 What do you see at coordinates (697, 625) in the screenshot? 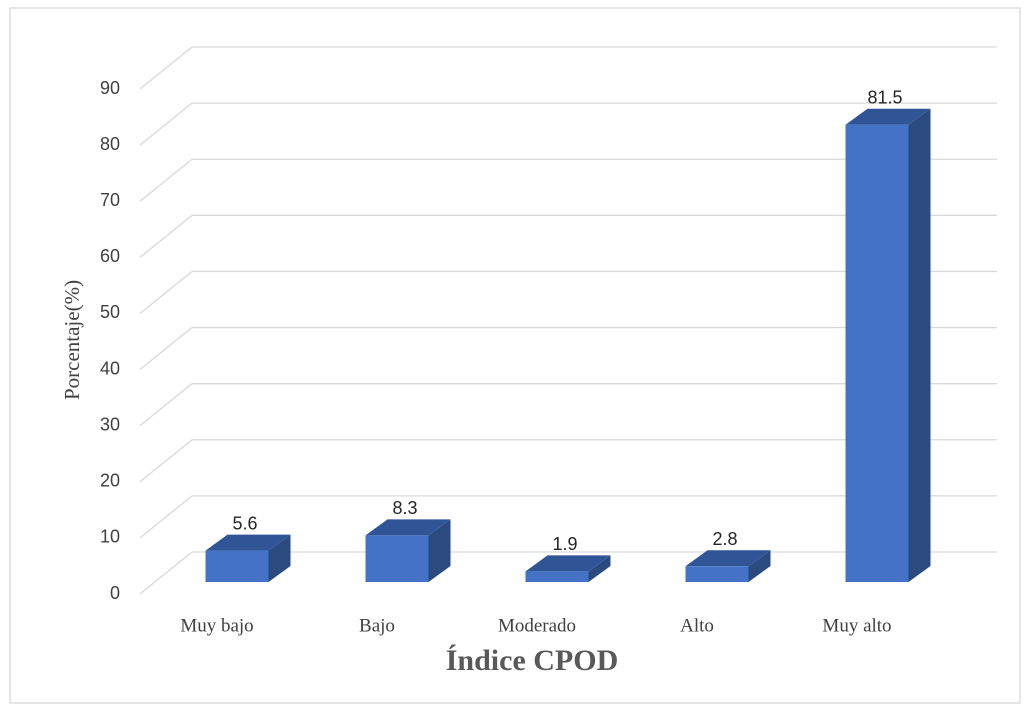
I see `x-tick-label: Alto` at bounding box center [697, 625].